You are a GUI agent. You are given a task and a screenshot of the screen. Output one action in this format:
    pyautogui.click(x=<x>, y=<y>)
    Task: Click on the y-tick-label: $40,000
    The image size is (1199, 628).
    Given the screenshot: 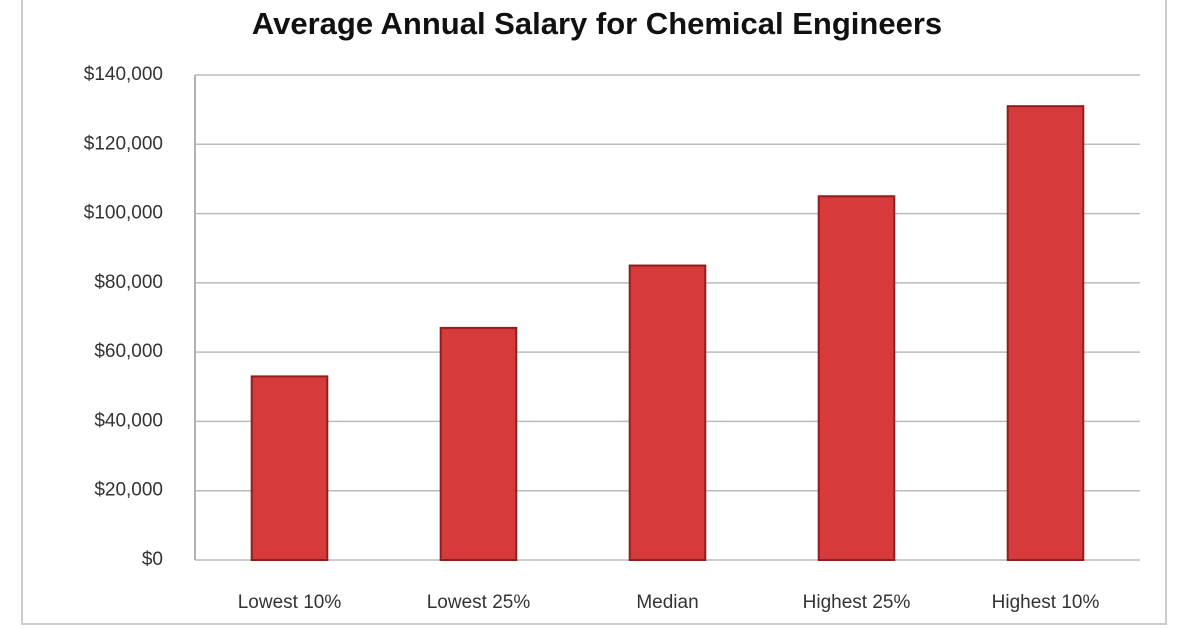 What is the action you would take?
    pyautogui.click(x=128, y=420)
    